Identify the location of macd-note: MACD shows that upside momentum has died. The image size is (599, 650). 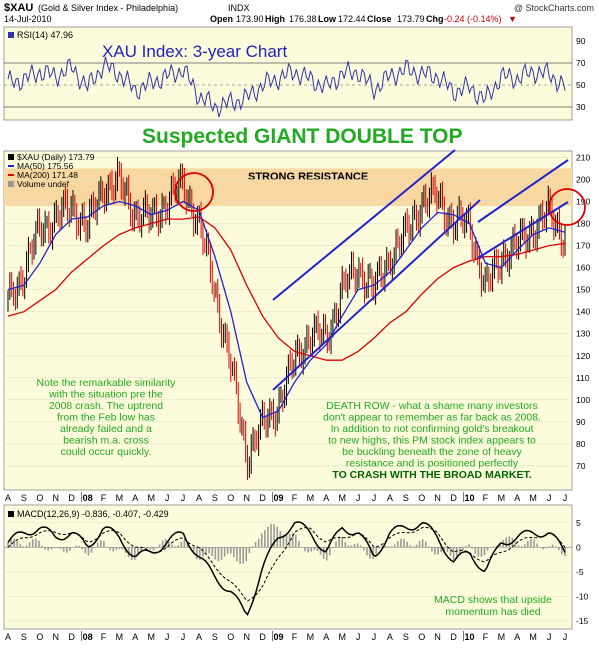
(493, 606).